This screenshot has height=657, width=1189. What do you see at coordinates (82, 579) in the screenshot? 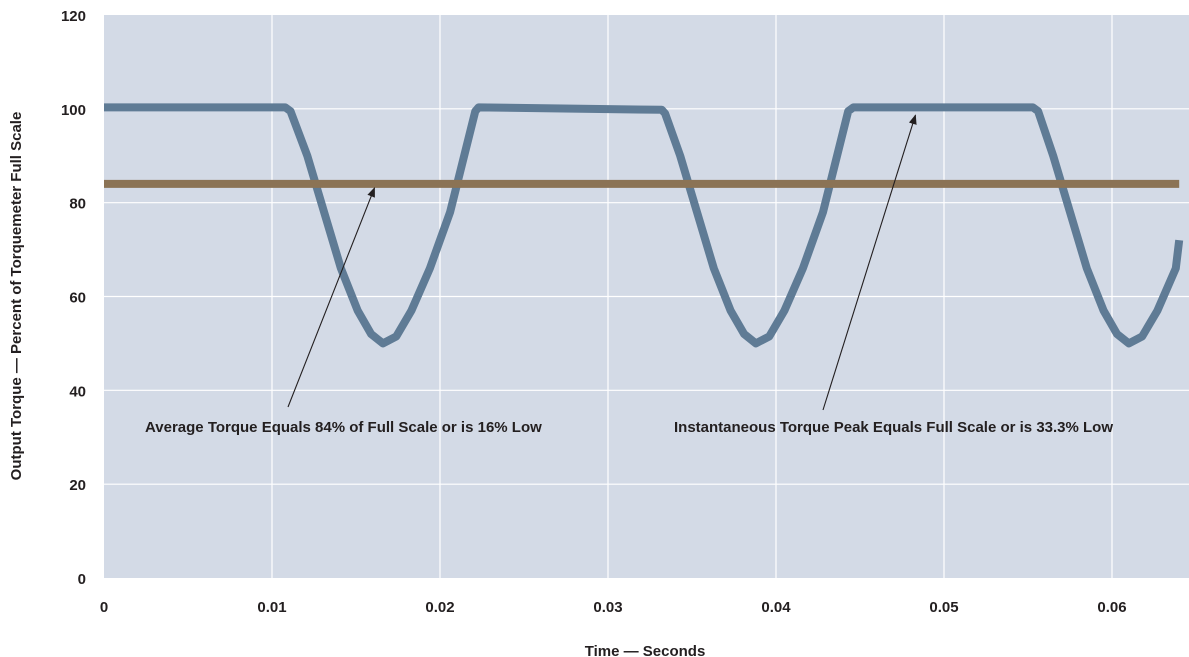
I see `y-tick-label: 0` at bounding box center [82, 579].